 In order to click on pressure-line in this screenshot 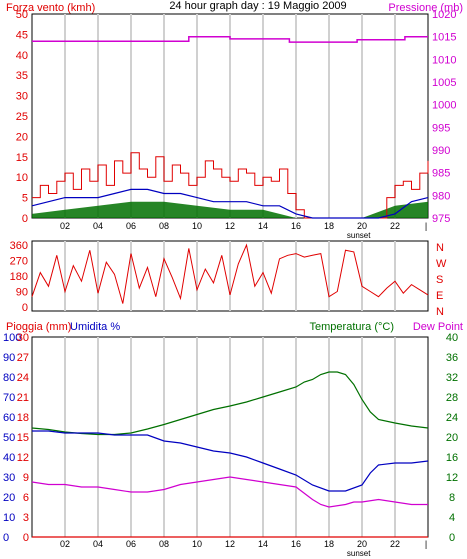, I will do `click(230, 39)`.